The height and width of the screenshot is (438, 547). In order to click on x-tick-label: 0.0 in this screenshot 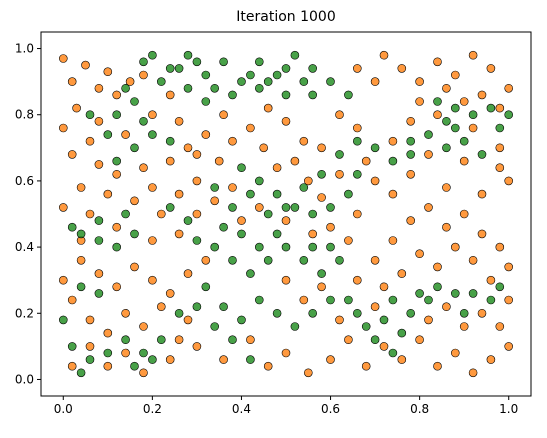, I will do `click(63, 409)`.